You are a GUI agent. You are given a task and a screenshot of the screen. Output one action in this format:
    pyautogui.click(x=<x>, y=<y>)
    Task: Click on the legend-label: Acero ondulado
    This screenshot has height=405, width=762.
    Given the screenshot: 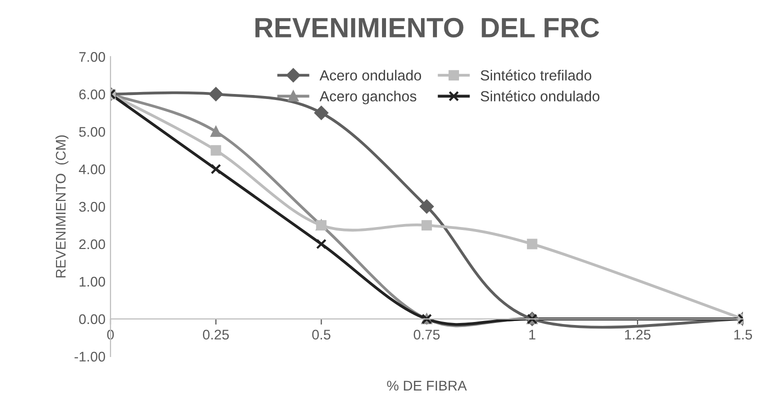 What is the action you would take?
    pyautogui.click(x=371, y=75)
    